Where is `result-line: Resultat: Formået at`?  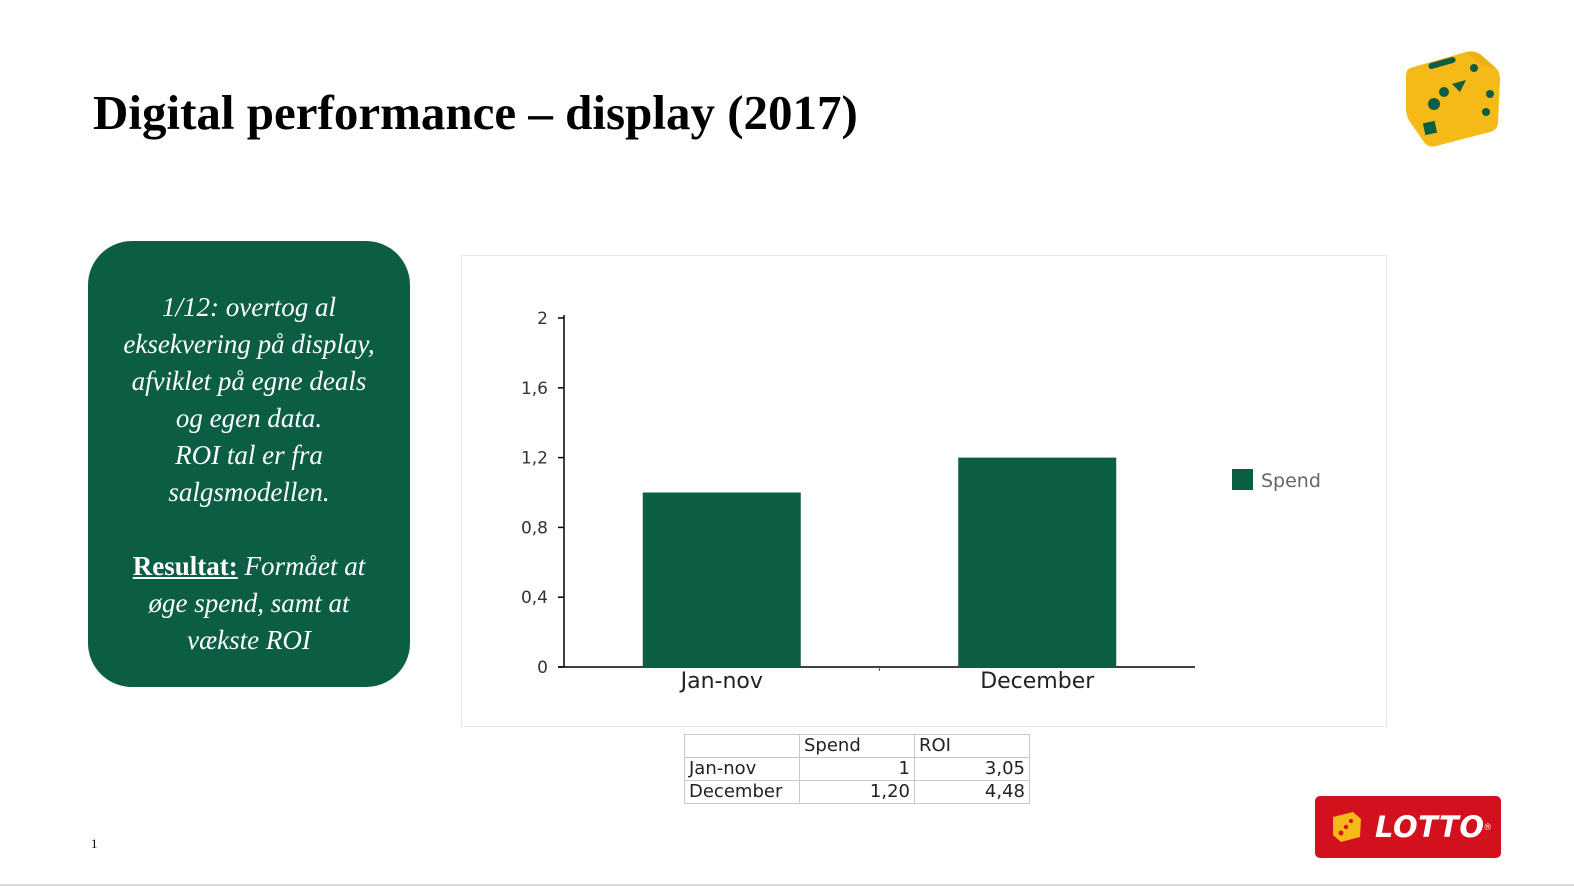
result-line: Resultat: Formået at is located at coordinates (249, 566).